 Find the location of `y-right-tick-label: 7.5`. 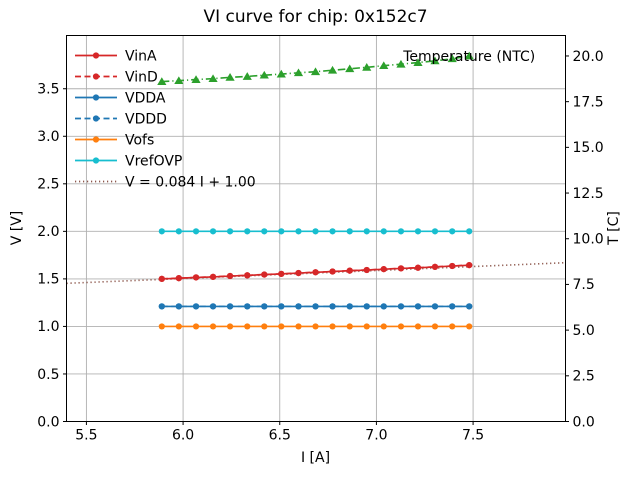

y-right-tick-label: 7.5 is located at coordinates (584, 285).